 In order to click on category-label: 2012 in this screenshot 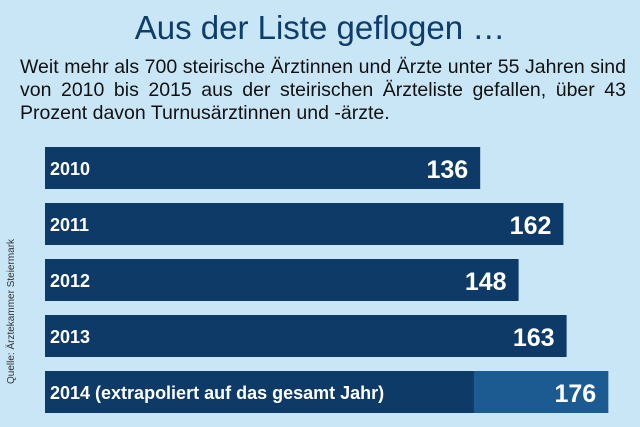, I will do `click(70, 281)`.